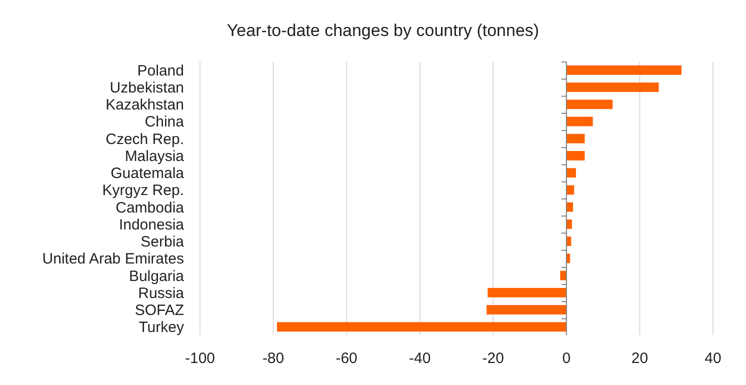 The height and width of the screenshot is (385, 746). What do you see at coordinates (150, 207) in the screenshot?
I see `y-tick-label: Cambodia` at bounding box center [150, 207].